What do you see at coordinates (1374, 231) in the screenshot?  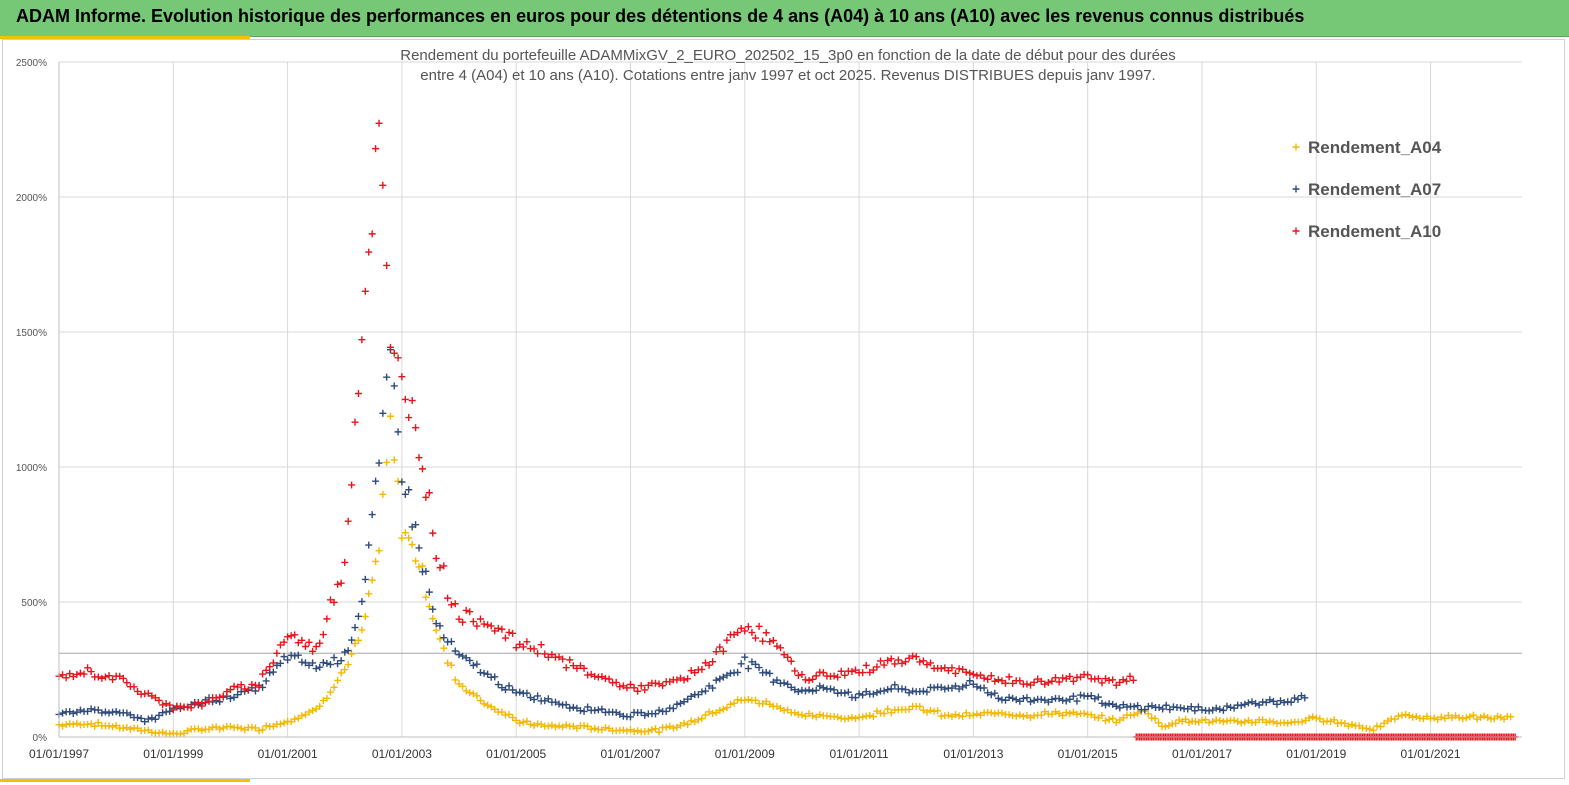 I see `legend-entry: Rendement_A10` at bounding box center [1374, 231].